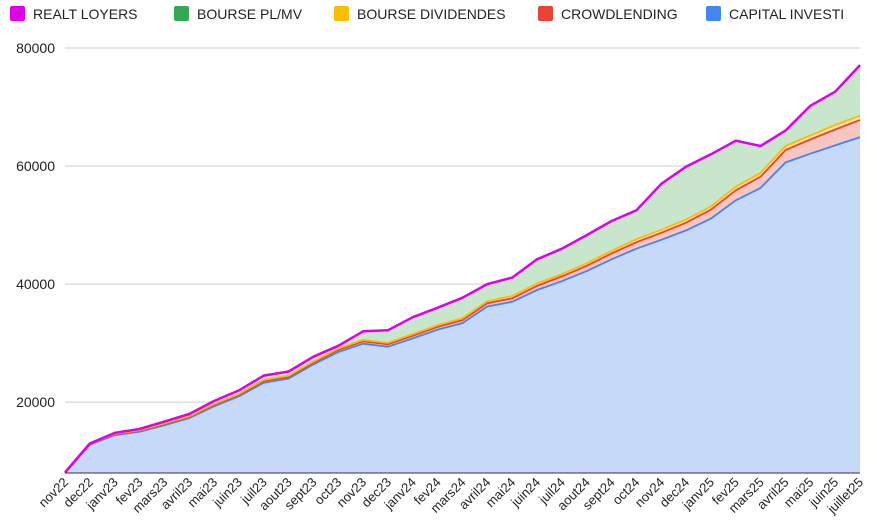  I want to click on y-tick-label: 60000, so click(35, 166).